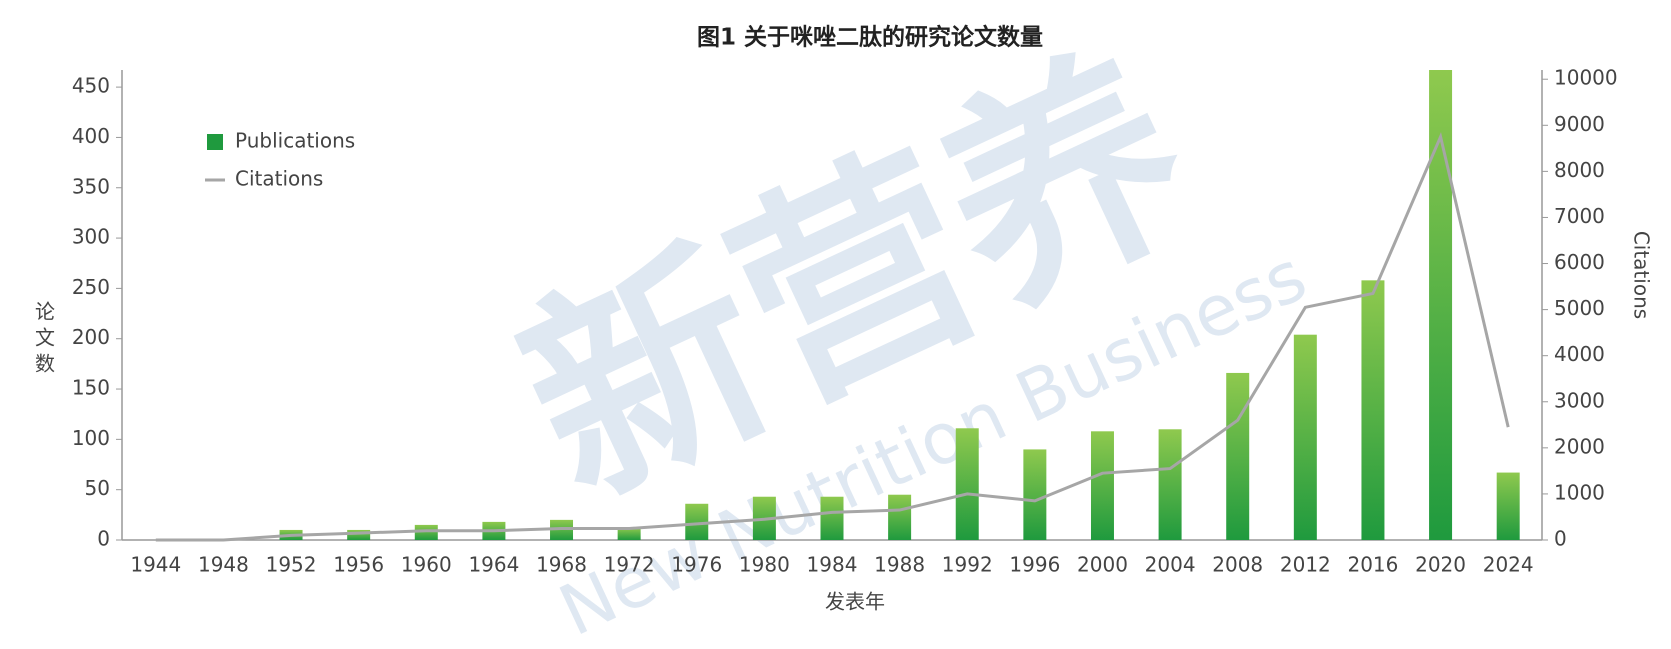 This screenshot has height=649, width=1671. What do you see at coordinates (1102, 565) in the screenshot?
I see `x-tick-label: 2000` at bounding box center [1102, 565].